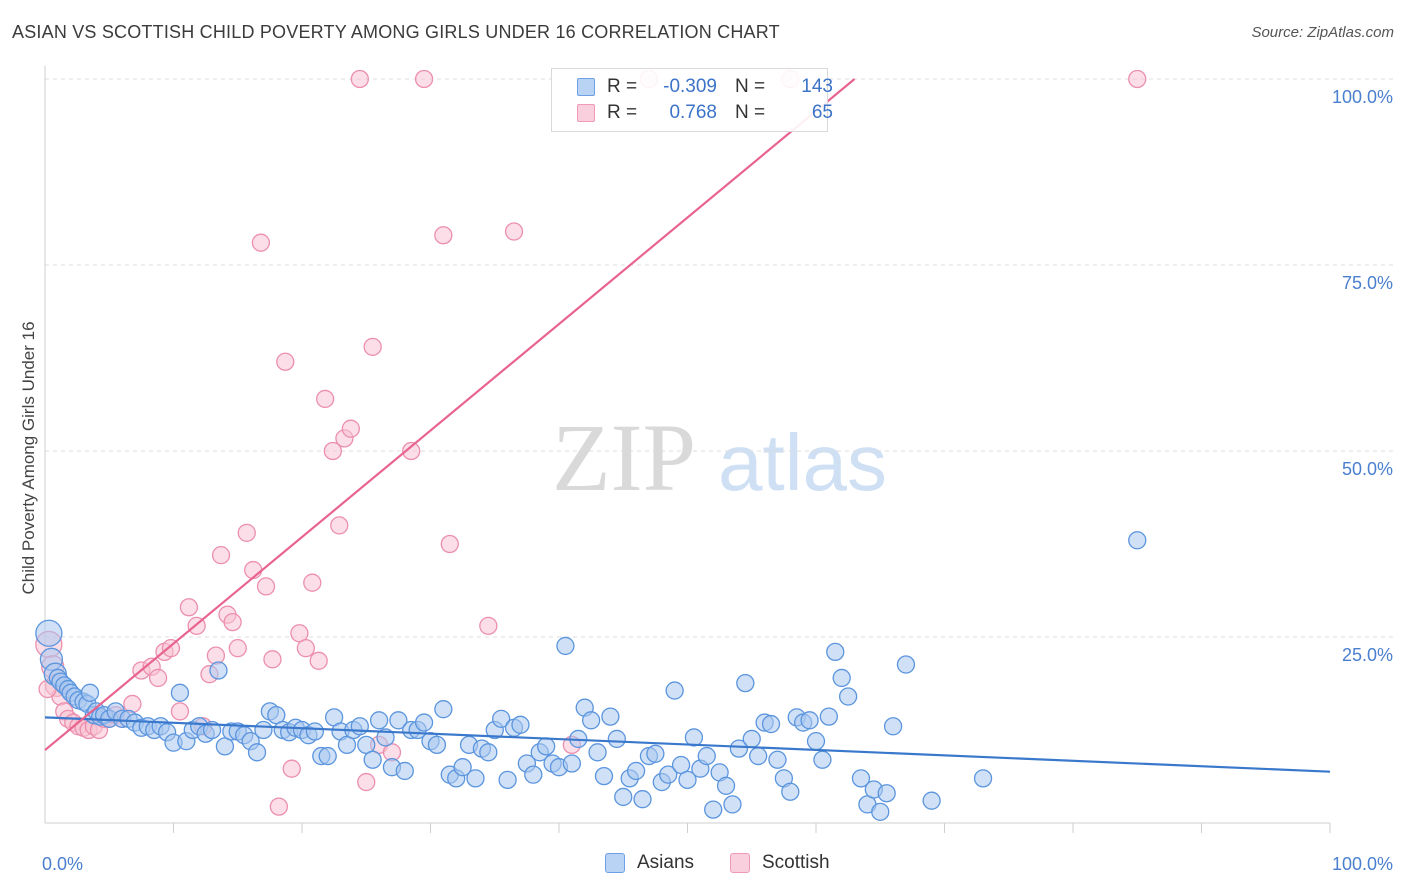 This screenshot has height=892, width=1406. I want to click on asians-swatch, so click(615, 863).